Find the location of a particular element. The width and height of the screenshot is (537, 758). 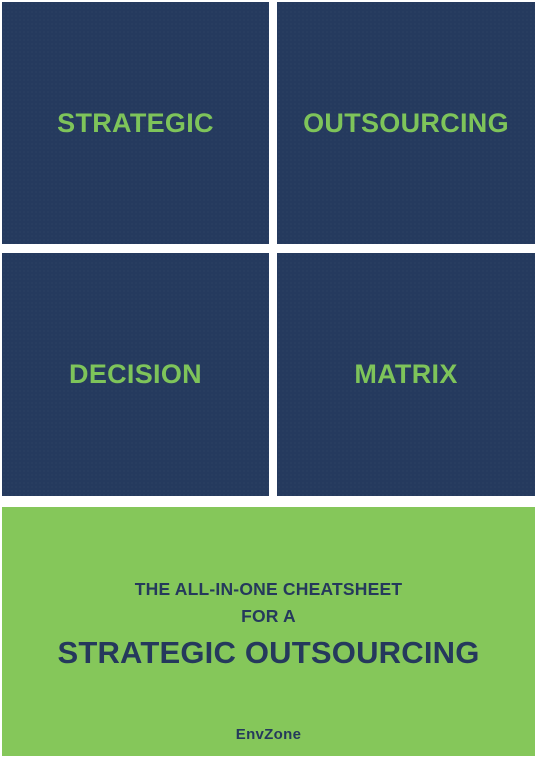

tile-word: STRATEGIC is located at coordinates (135, 122).